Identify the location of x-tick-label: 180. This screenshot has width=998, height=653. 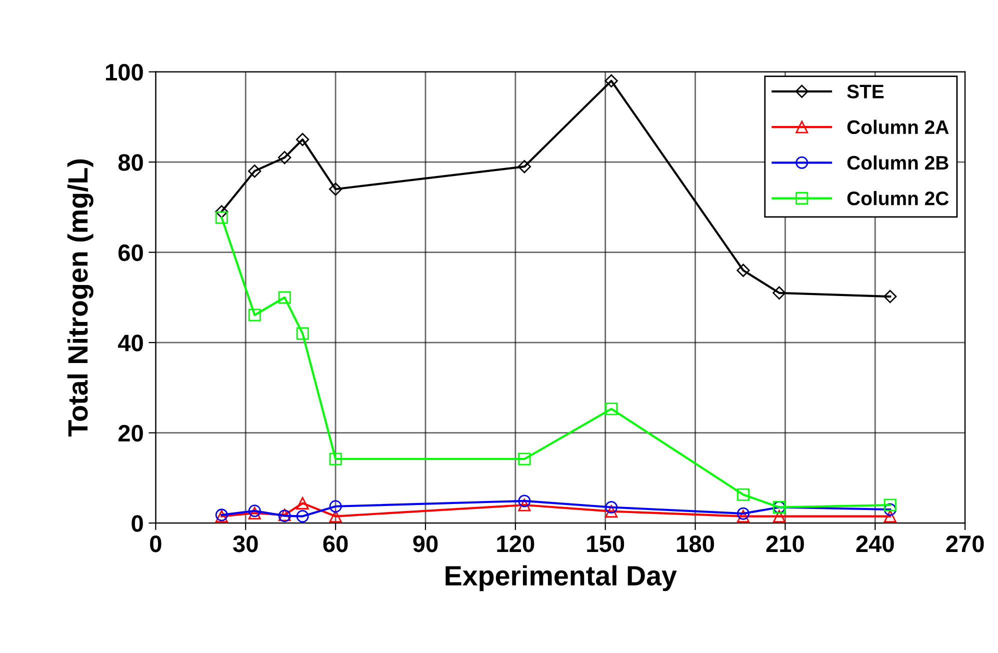
(695, 543).